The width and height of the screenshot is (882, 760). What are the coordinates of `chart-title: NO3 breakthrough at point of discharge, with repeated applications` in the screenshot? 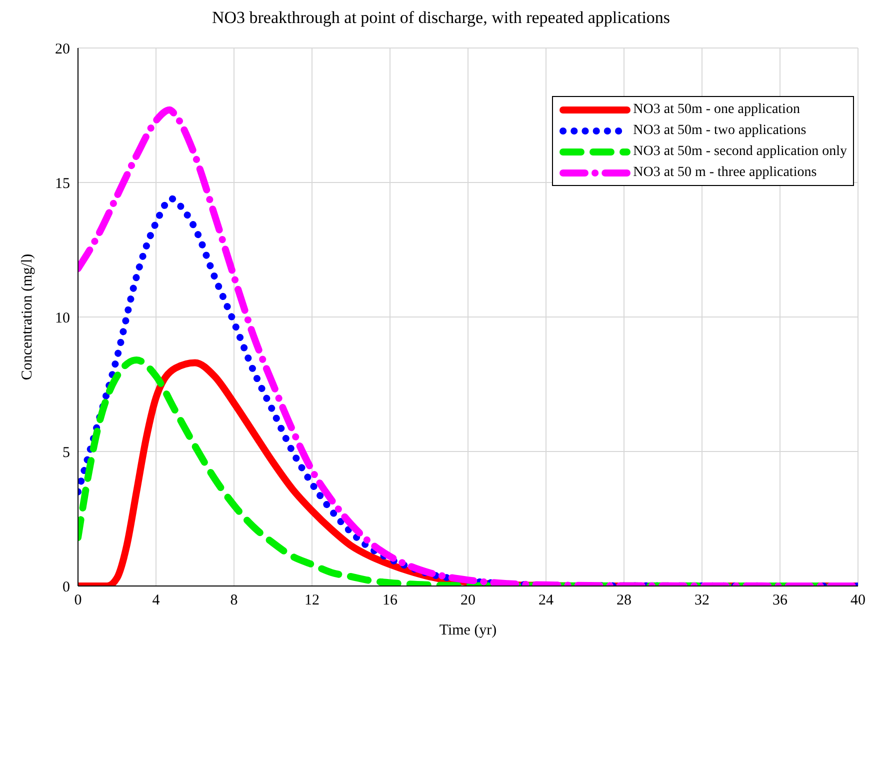 It's located at (441, 18).